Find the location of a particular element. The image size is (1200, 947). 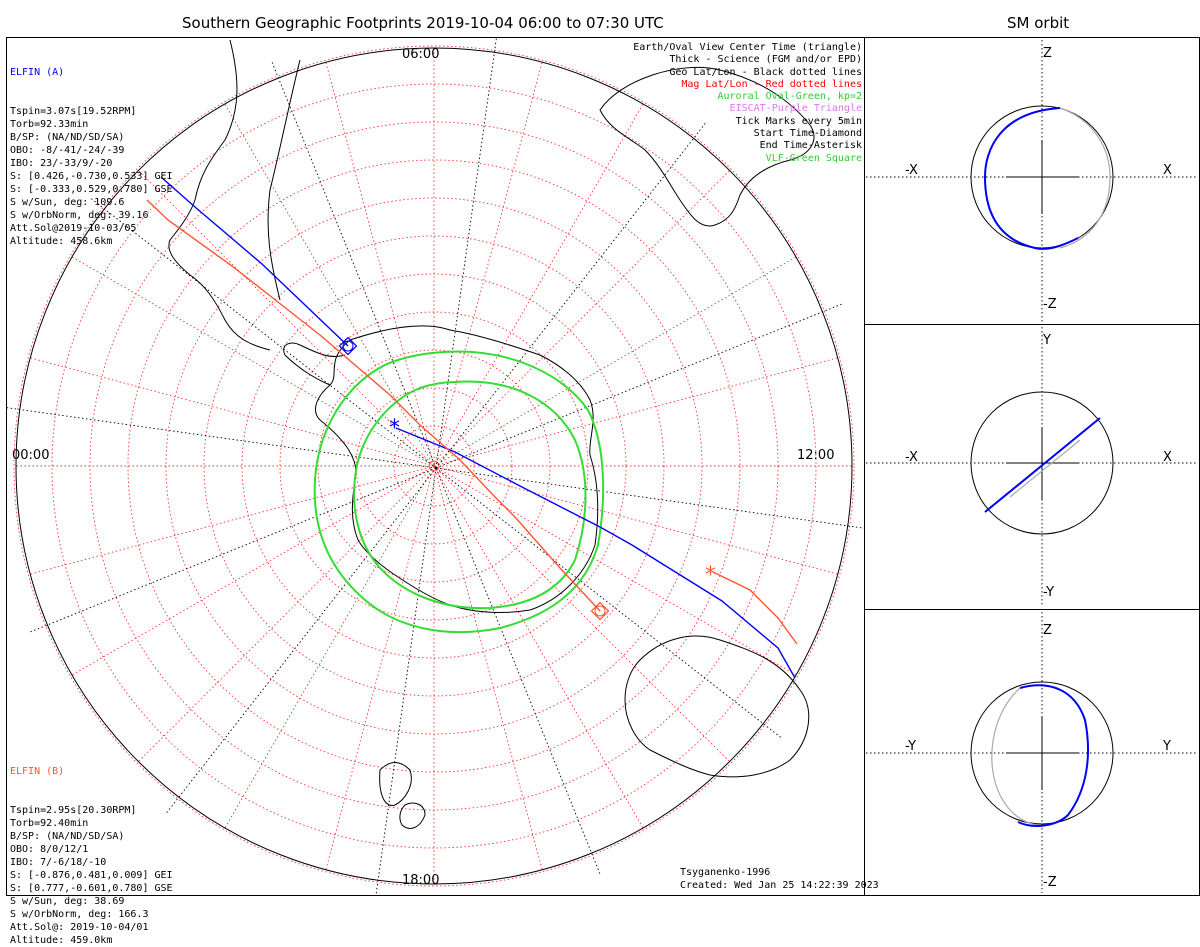

sm-xy-top: Y is located at coordinates (1046, 340).